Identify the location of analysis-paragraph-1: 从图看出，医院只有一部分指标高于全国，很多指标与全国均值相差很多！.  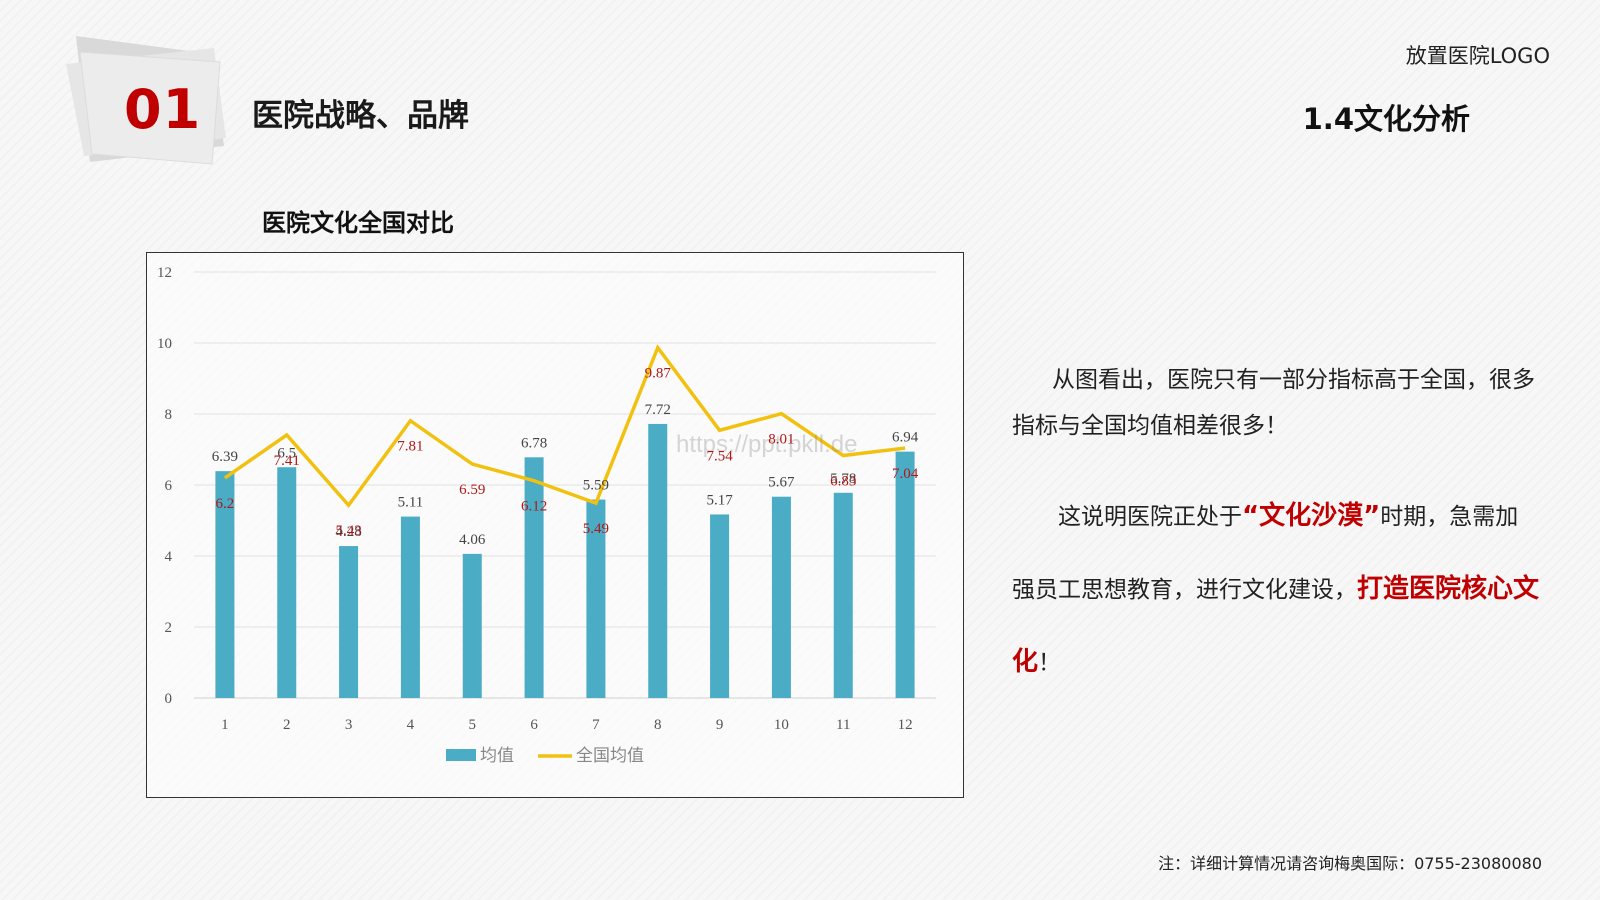
(1276, 403).